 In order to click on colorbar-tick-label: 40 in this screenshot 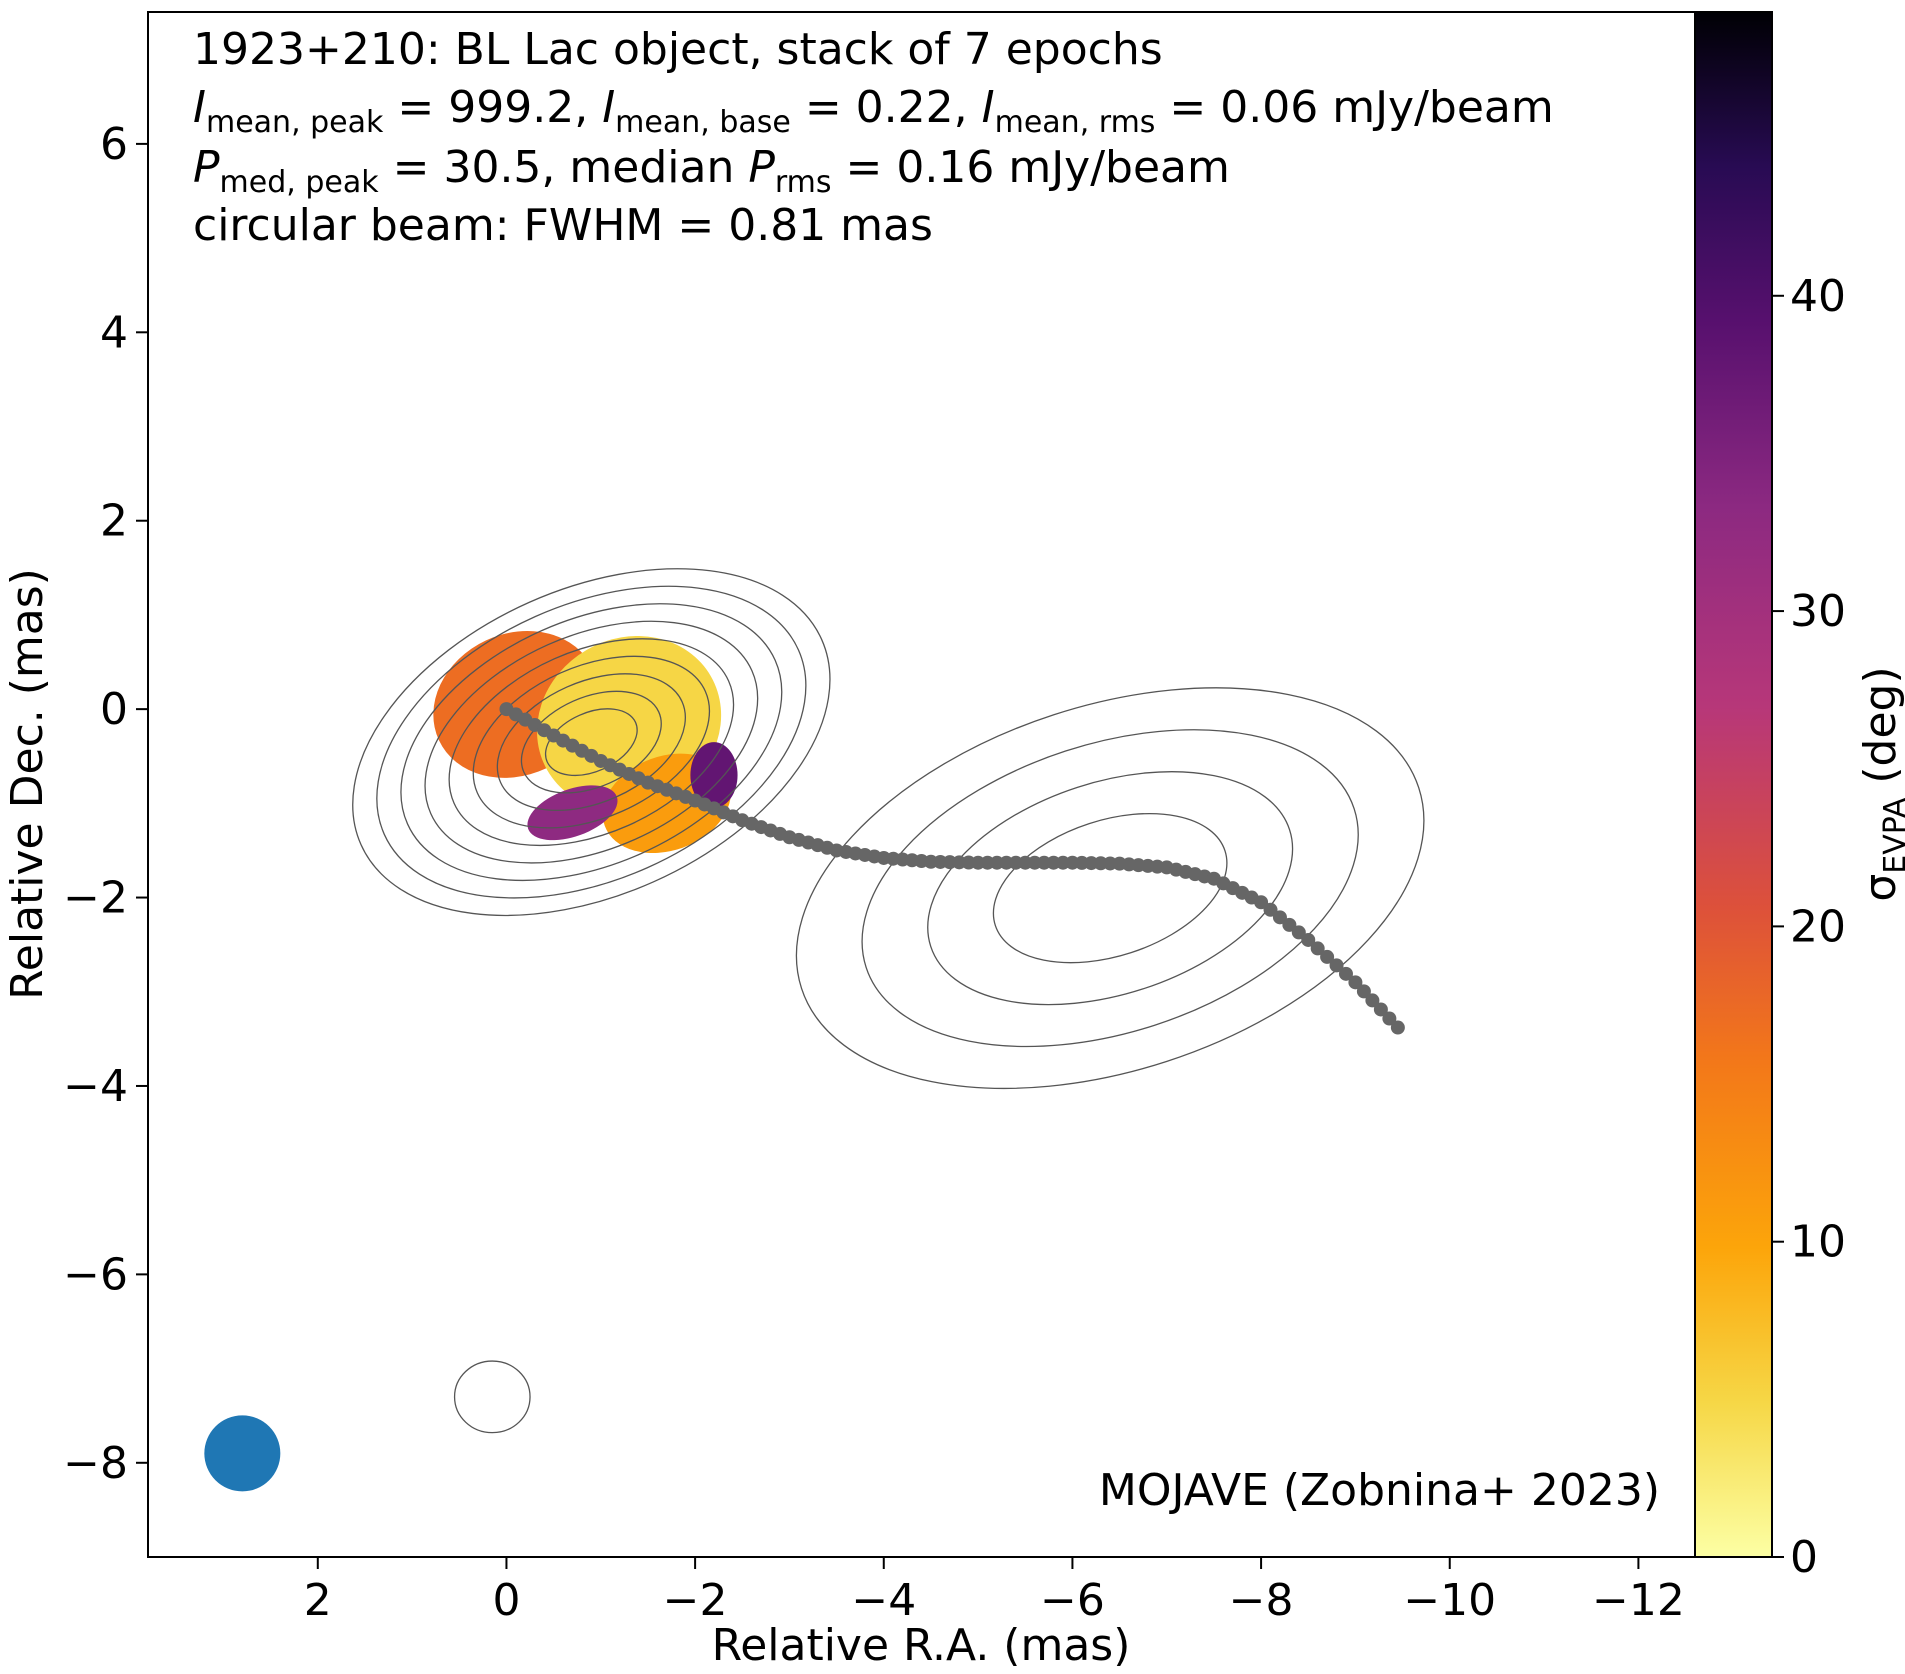, I will do `click(1818, 296)`.